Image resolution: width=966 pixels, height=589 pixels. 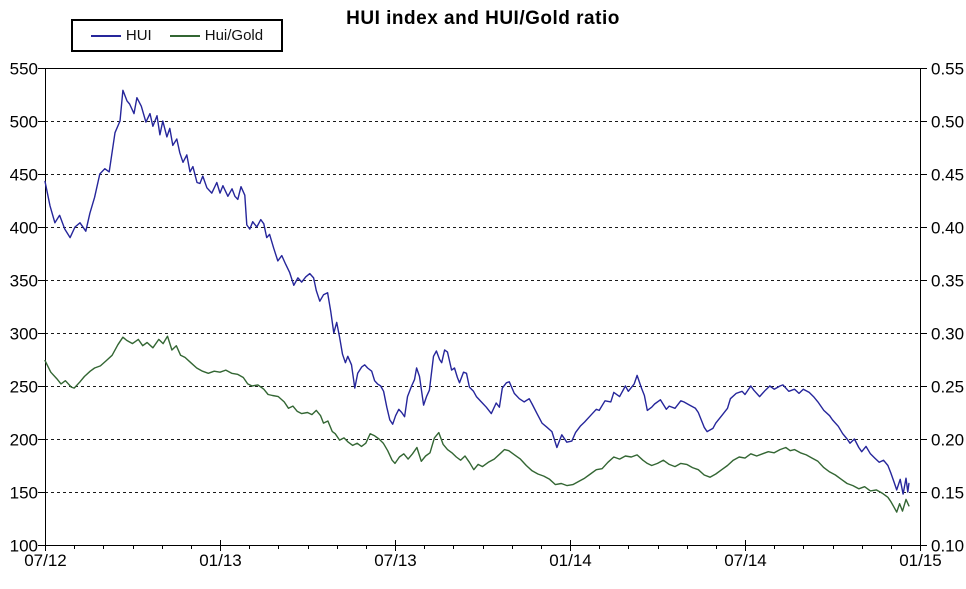 What do you see at coordinates (570, 560) in the screenshot?
I see `x-tick-label: 01/14` at bounding box center [570, 560].